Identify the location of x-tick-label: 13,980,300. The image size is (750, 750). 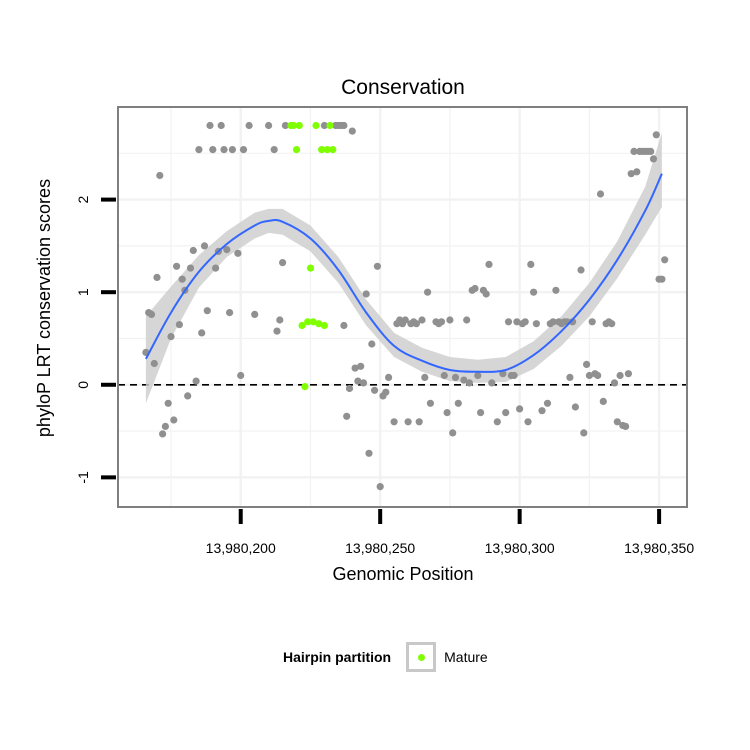
(520, 548).